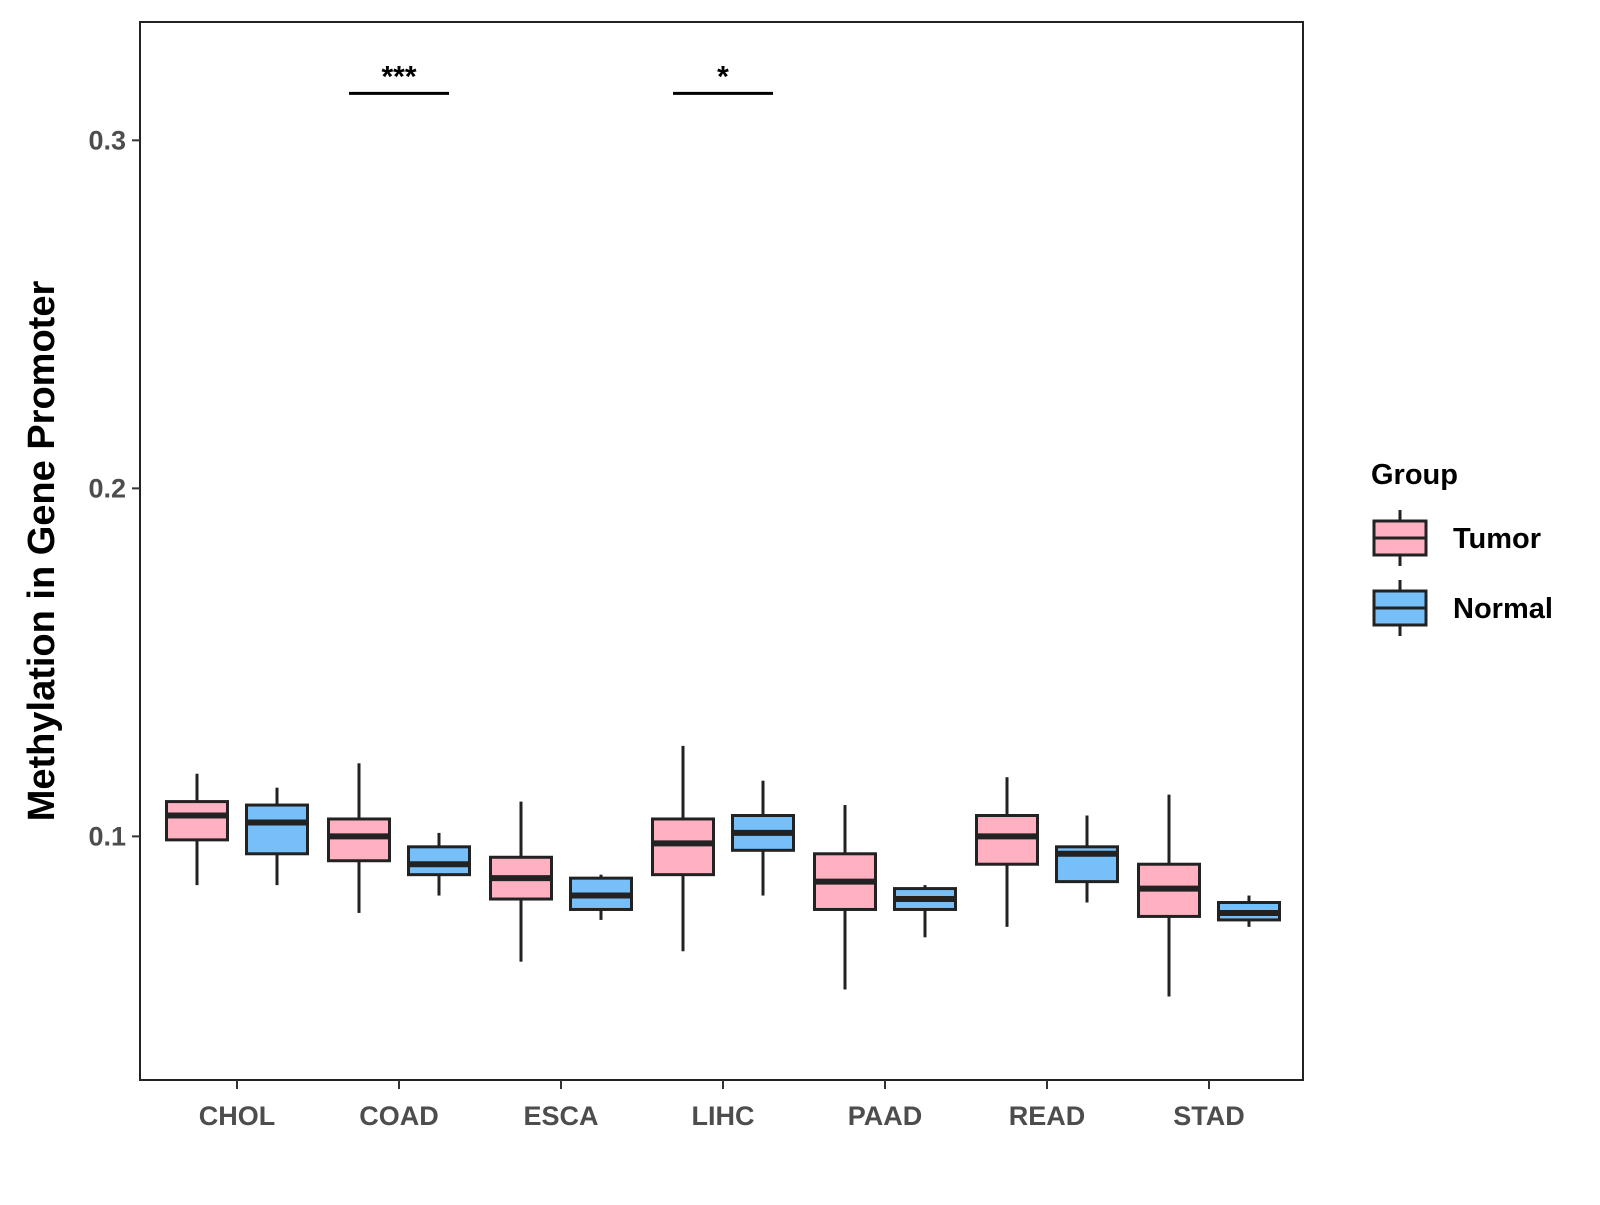 This screenshot has width=1600, height=1205. Describe the element at coordinates (107, 140) in the screenshot. I see `y-tick-label: 0.3` at that location.